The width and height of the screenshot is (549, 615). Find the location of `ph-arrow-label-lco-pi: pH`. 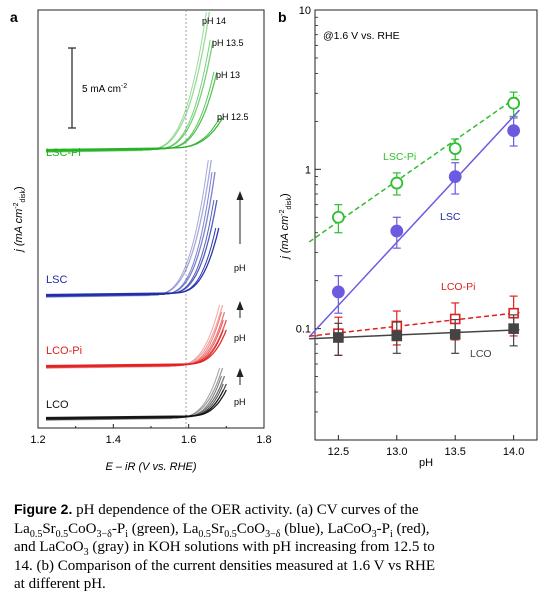

ph-arrow-label-lco-pi: pH is located at coordinates (240, 338).